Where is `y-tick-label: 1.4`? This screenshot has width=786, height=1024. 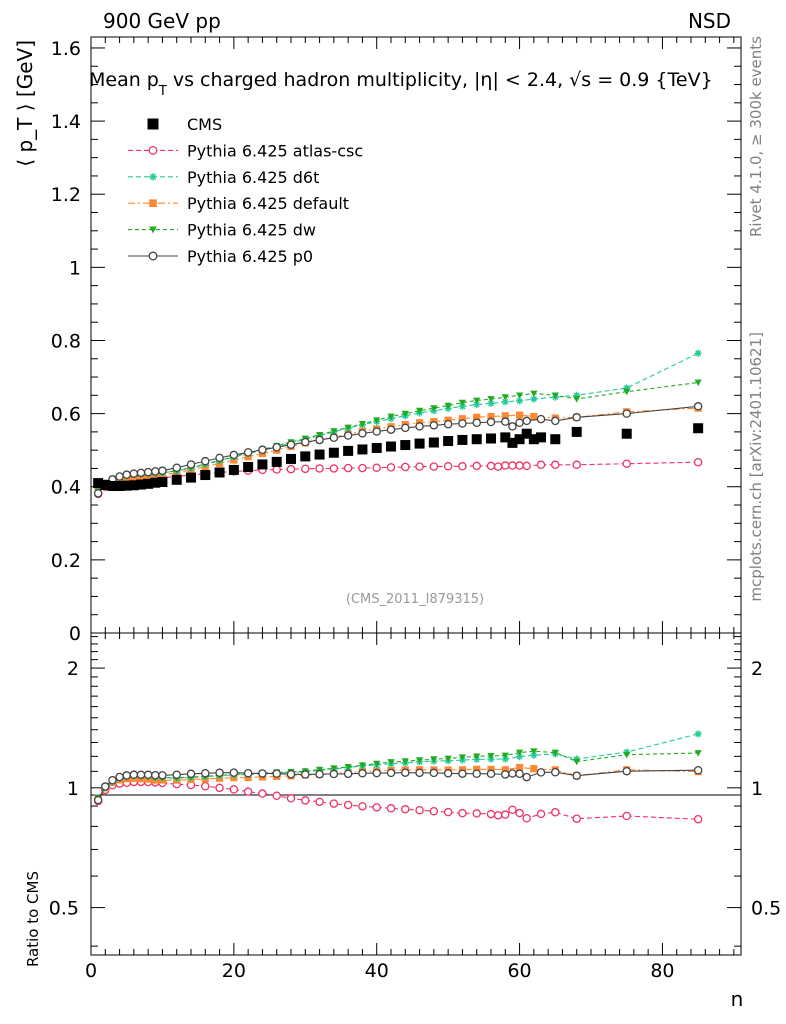 y-tick-label: 1.4 is located at coordinates (66, 122).